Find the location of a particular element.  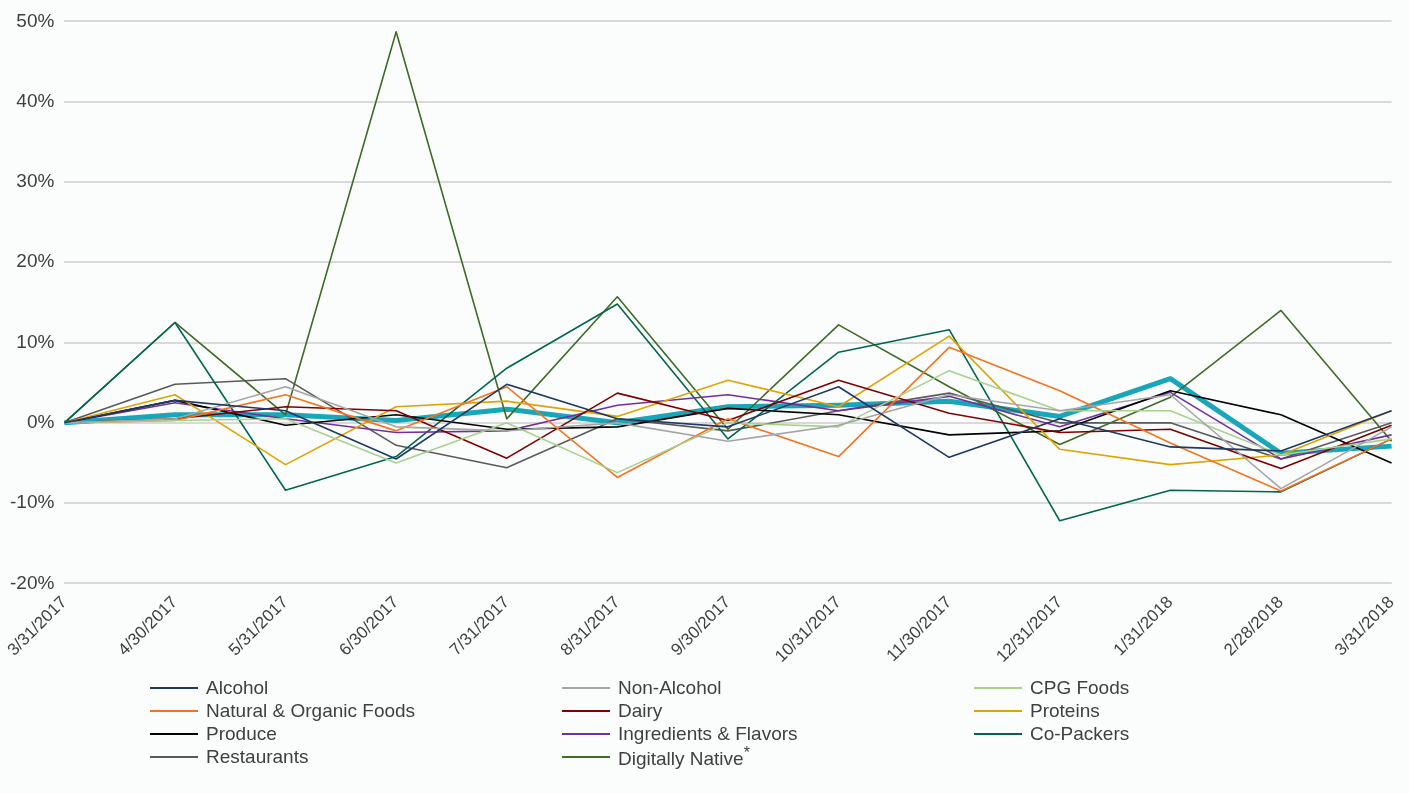

legend-label: Natural & Organic Foods is located at coordinates (311, 711).